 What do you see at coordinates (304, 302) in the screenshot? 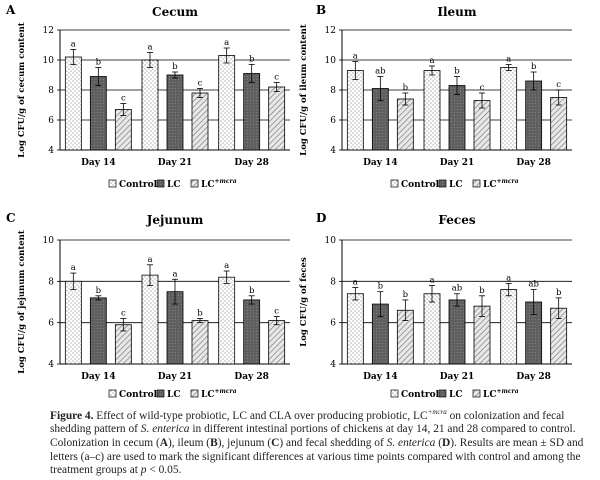
I see `y-axis-label: Log CFU/g of feces` at bounding box center [304, 302].